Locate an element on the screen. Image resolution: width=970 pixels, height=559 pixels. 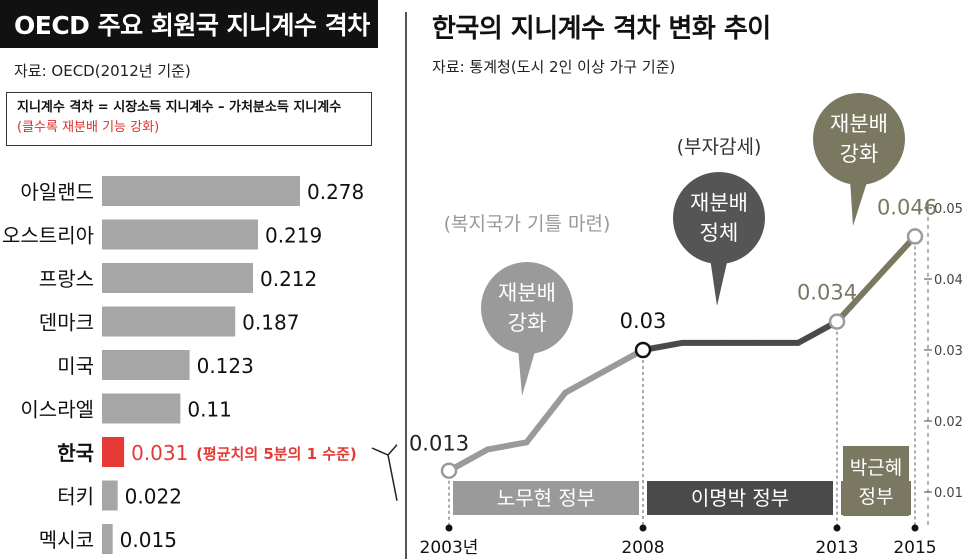
left-chart-source: 자료: OECD(2012년 기준) is located at coordinates (102, 71).